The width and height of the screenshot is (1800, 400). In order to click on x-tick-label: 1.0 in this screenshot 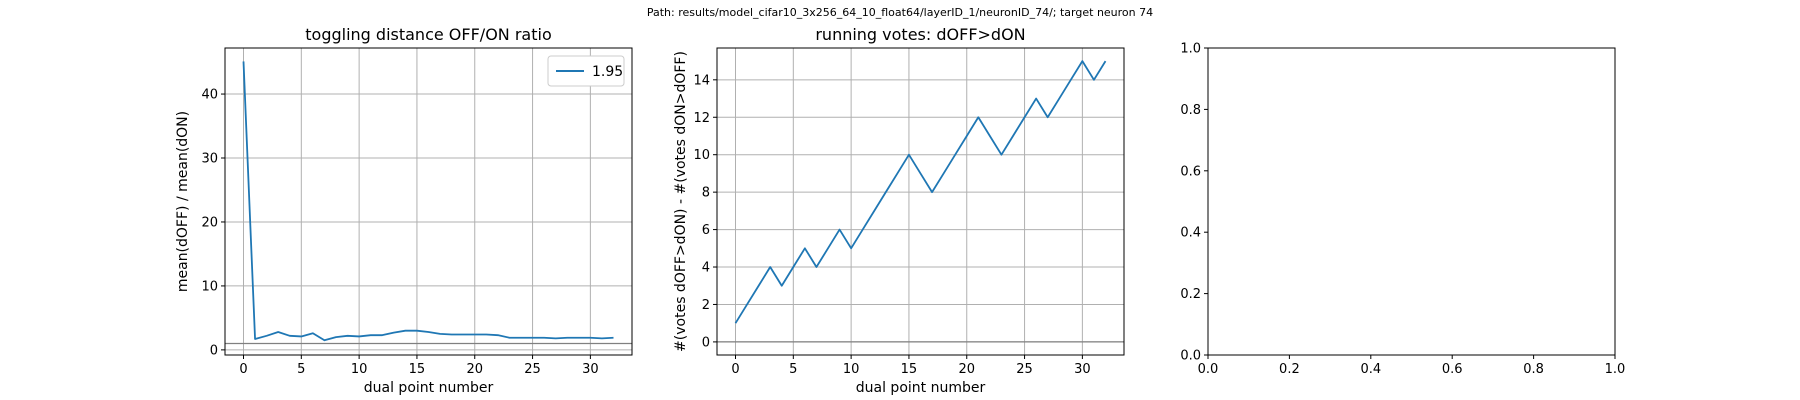, I will do `click(1615, 369)`.